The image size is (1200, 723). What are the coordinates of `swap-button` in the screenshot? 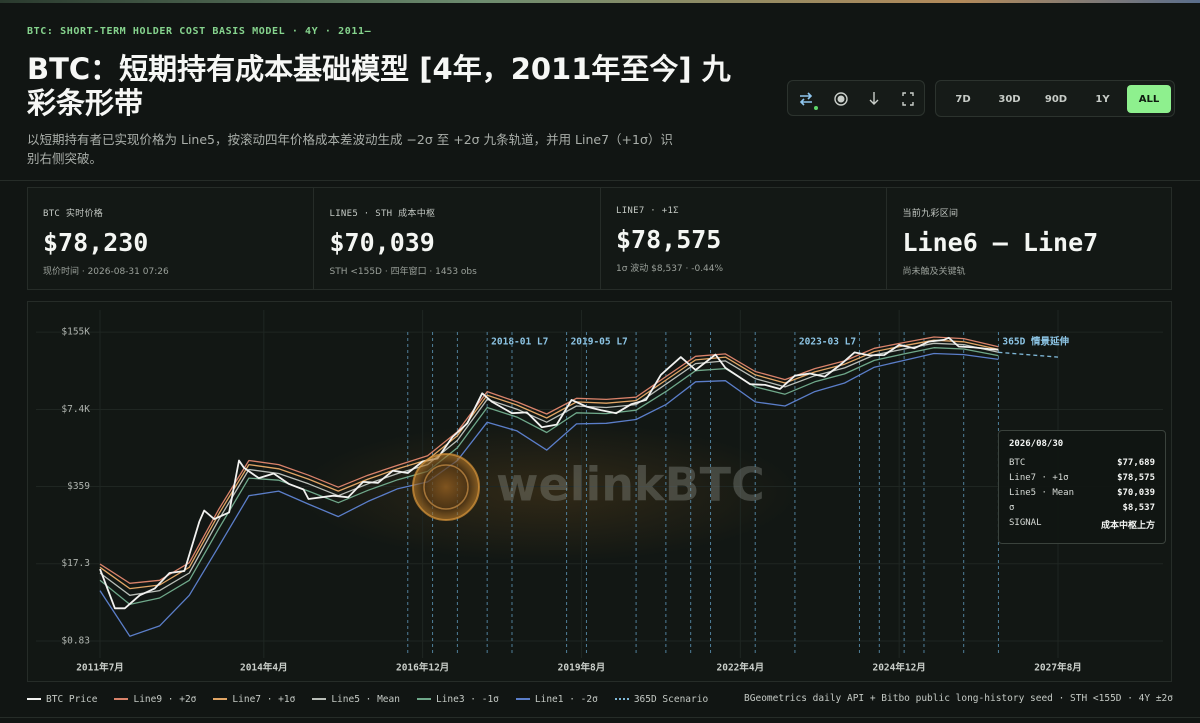 It's located at (808, 101).